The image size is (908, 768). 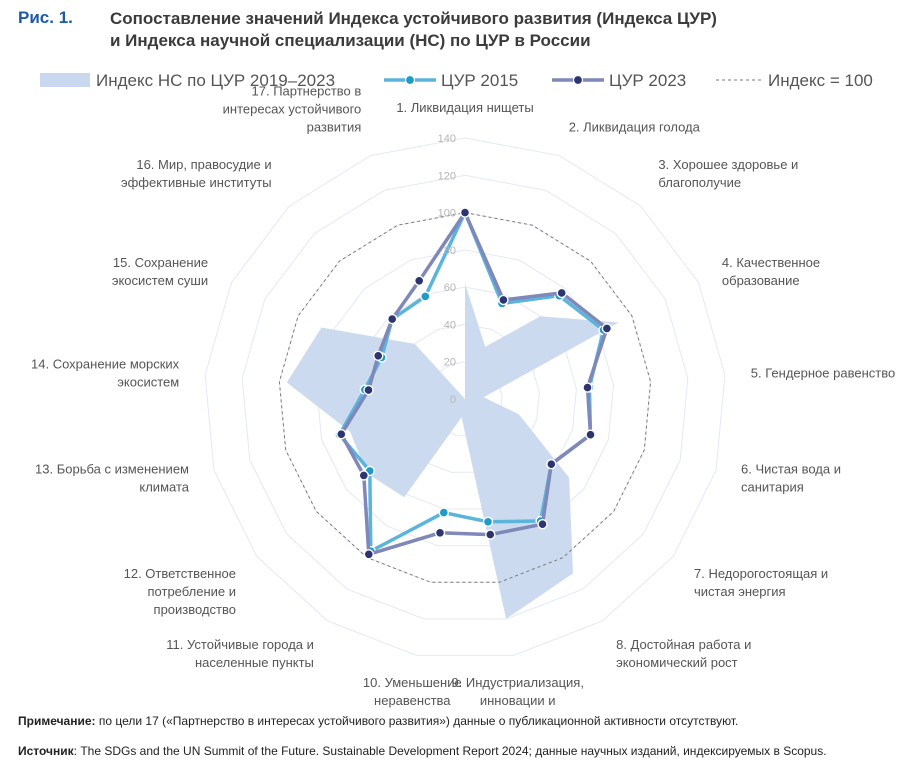 I want to click on tick-label-0: 0, so click(x=453, y=400).